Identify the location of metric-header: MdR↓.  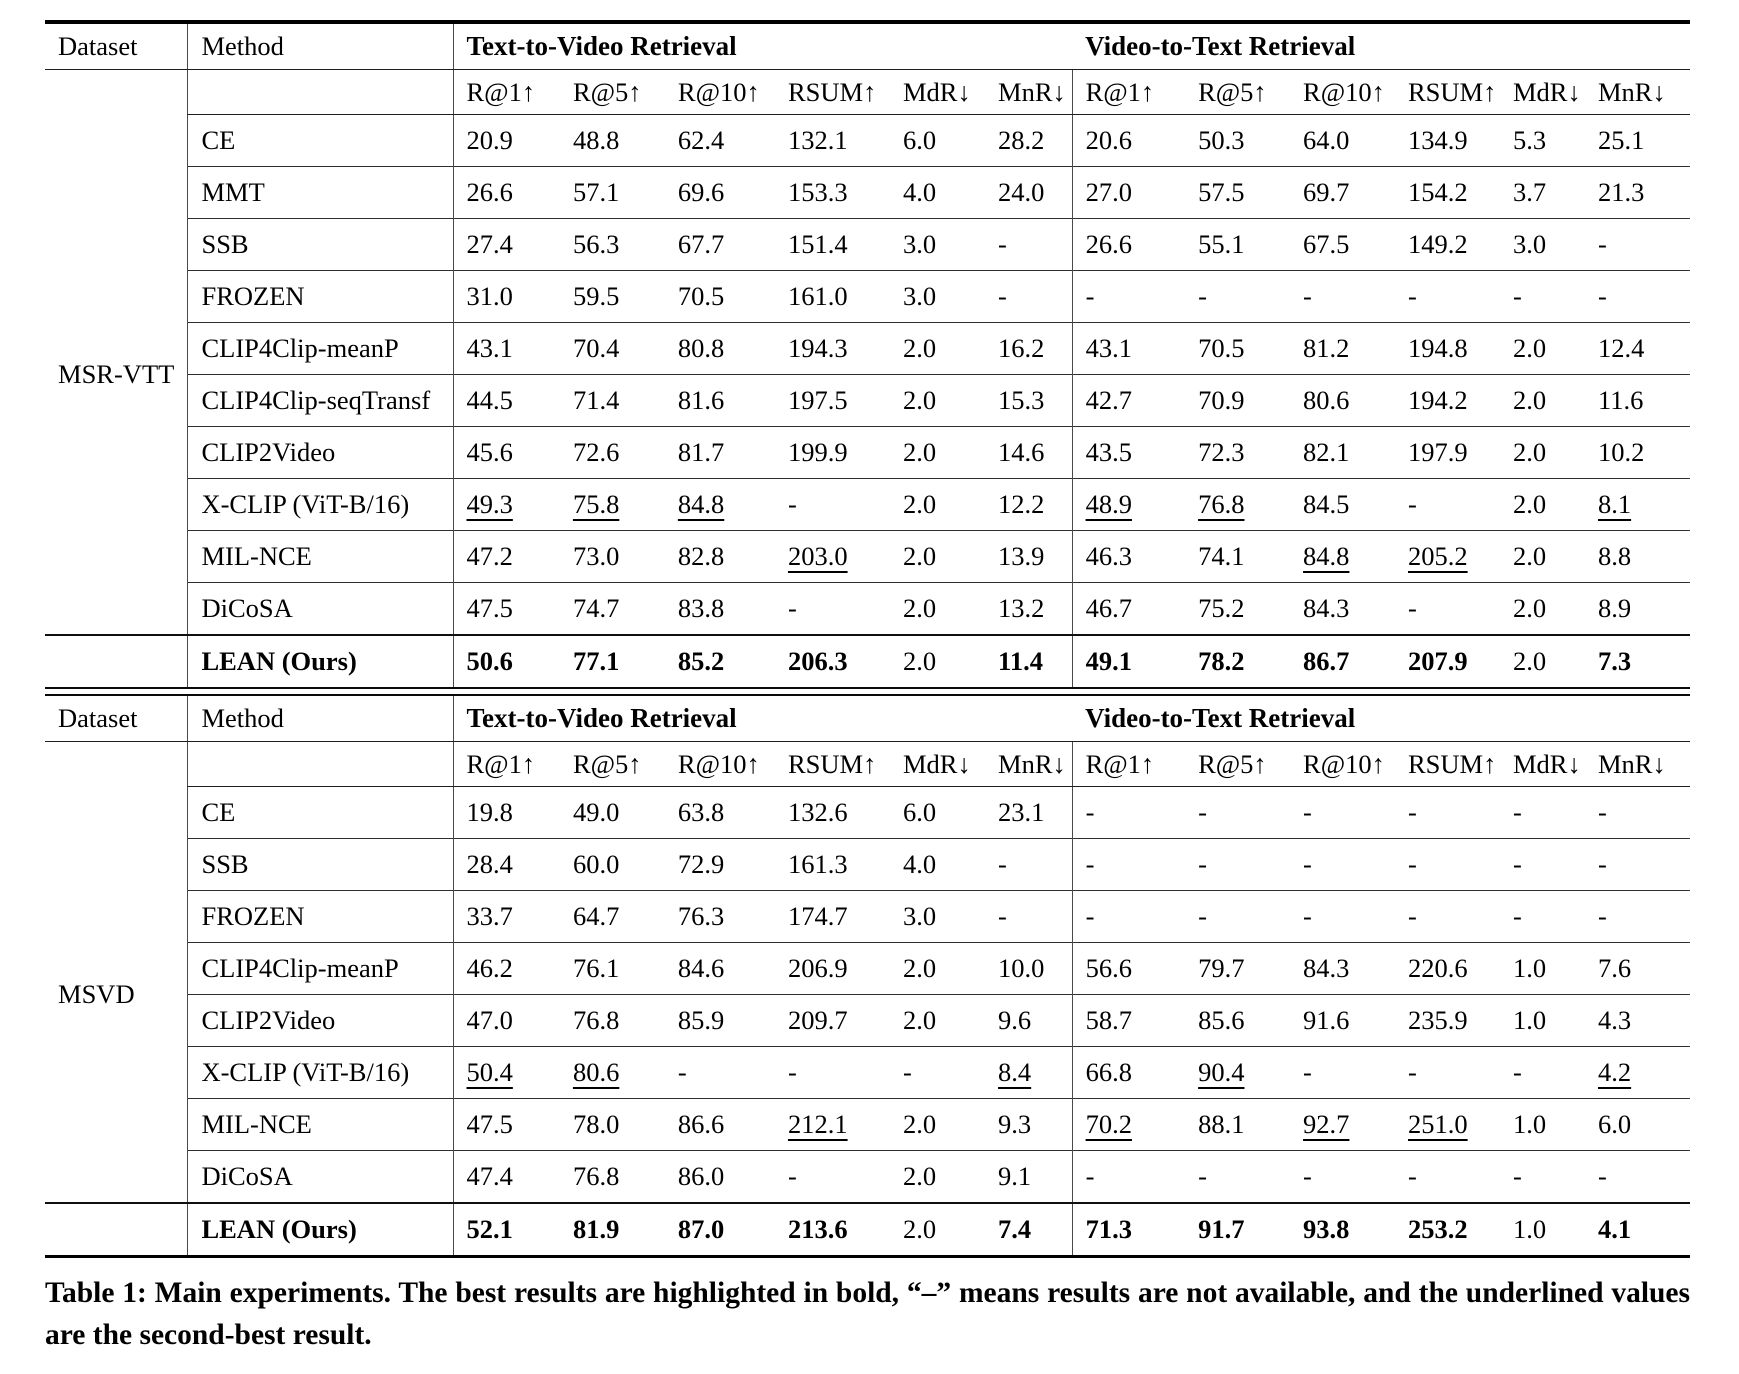
(1542, 92).